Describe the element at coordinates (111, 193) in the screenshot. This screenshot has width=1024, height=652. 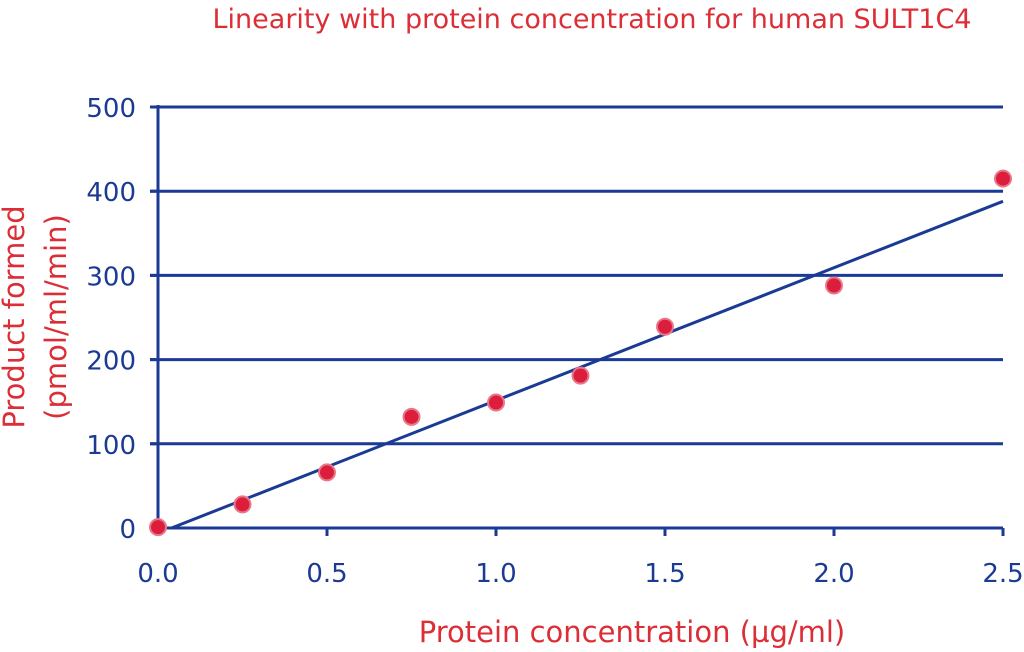
I see `y-tick-400: 400` at that location.